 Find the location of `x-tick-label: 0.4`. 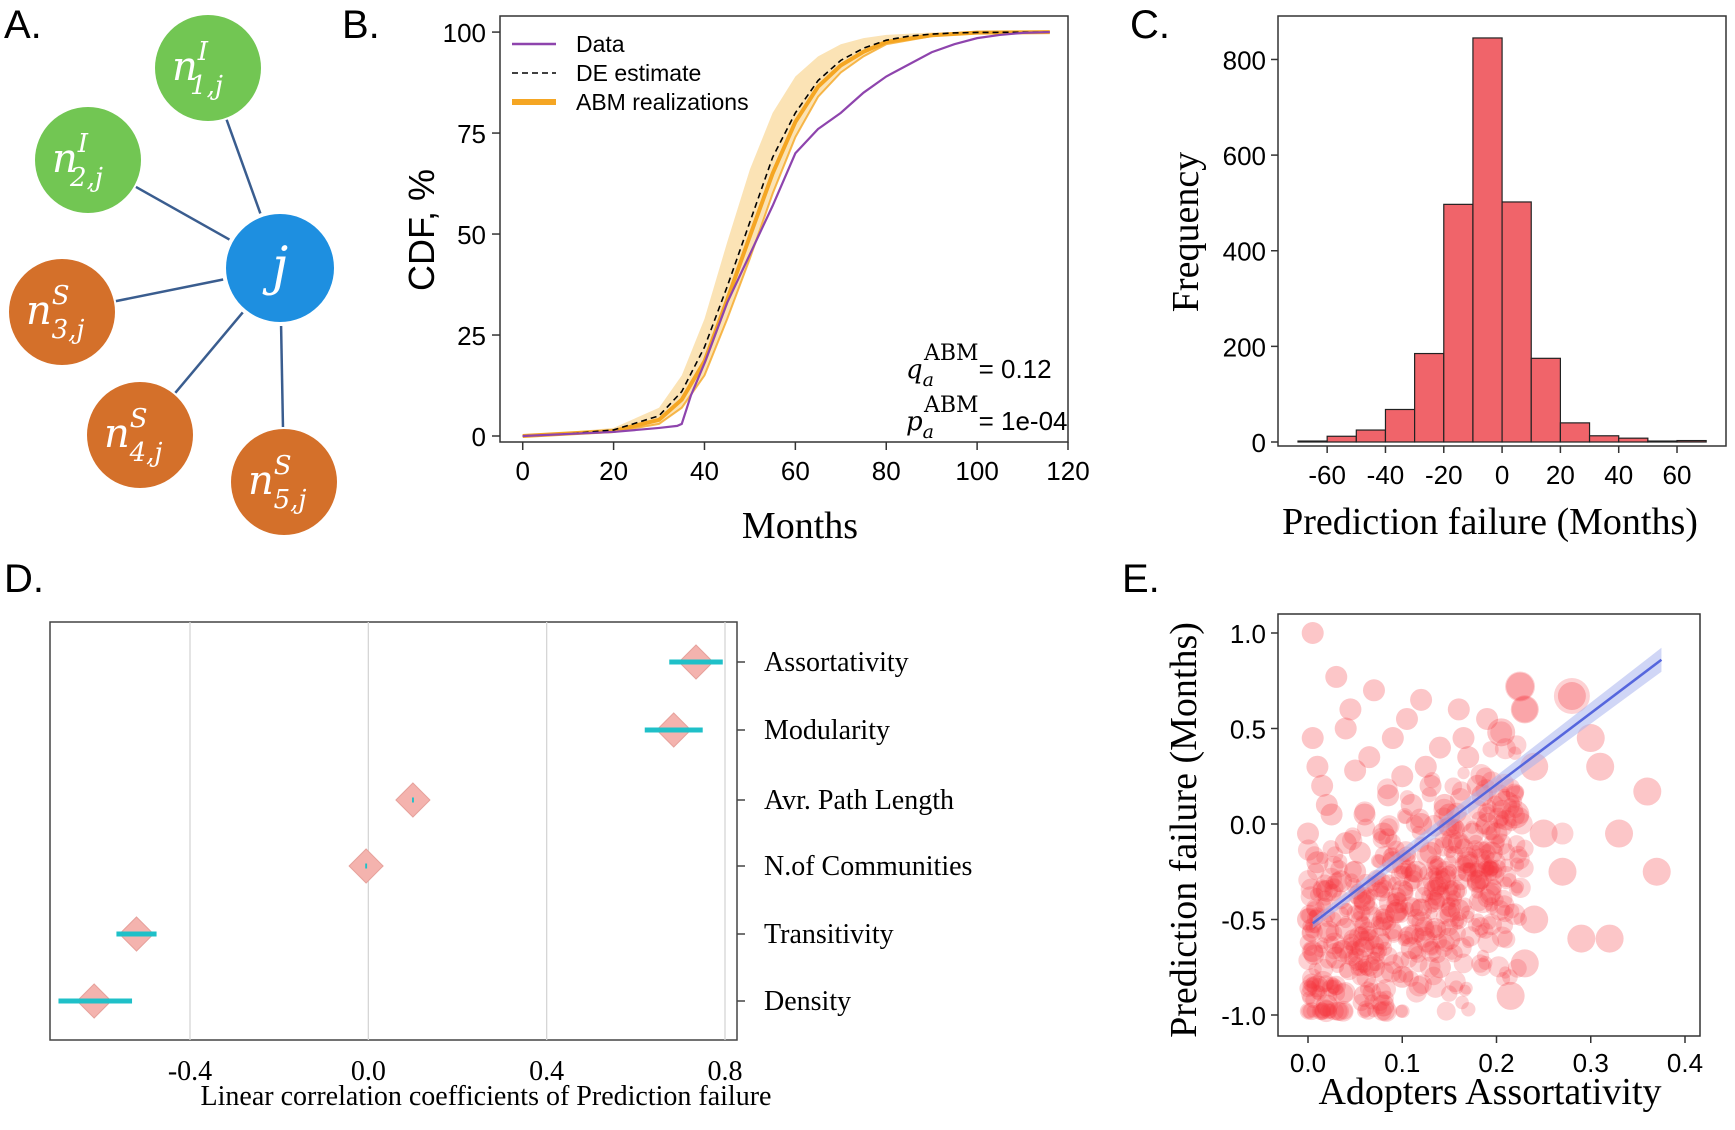

x-tick-label: 0.4 is located at coordinates (1685, 1063).